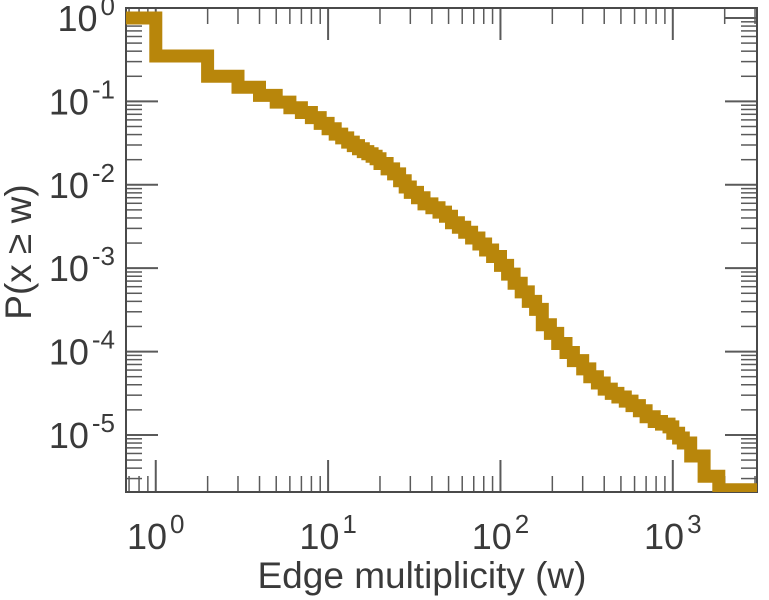  I want to click on tick-label: 10 -2, so click(82, 182).